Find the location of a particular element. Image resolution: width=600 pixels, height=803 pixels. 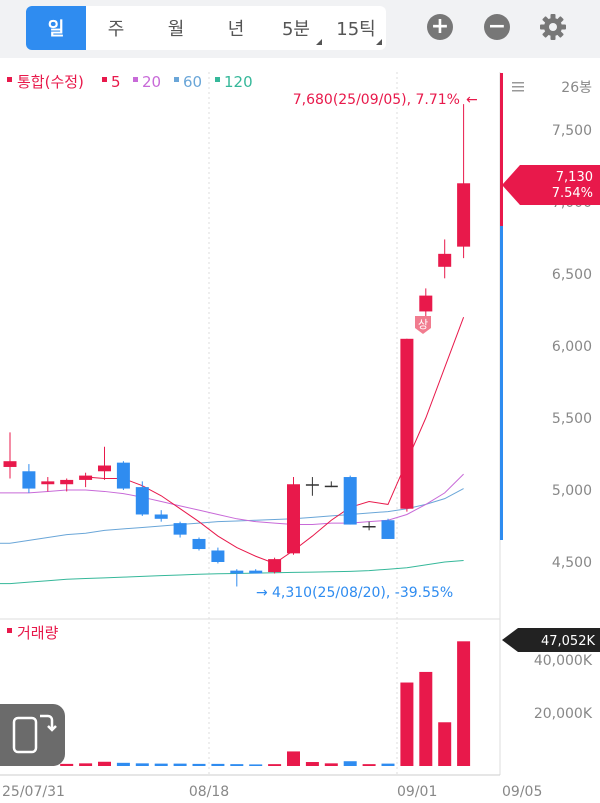

price-range-bar-down is located at coordinates (501, 383).